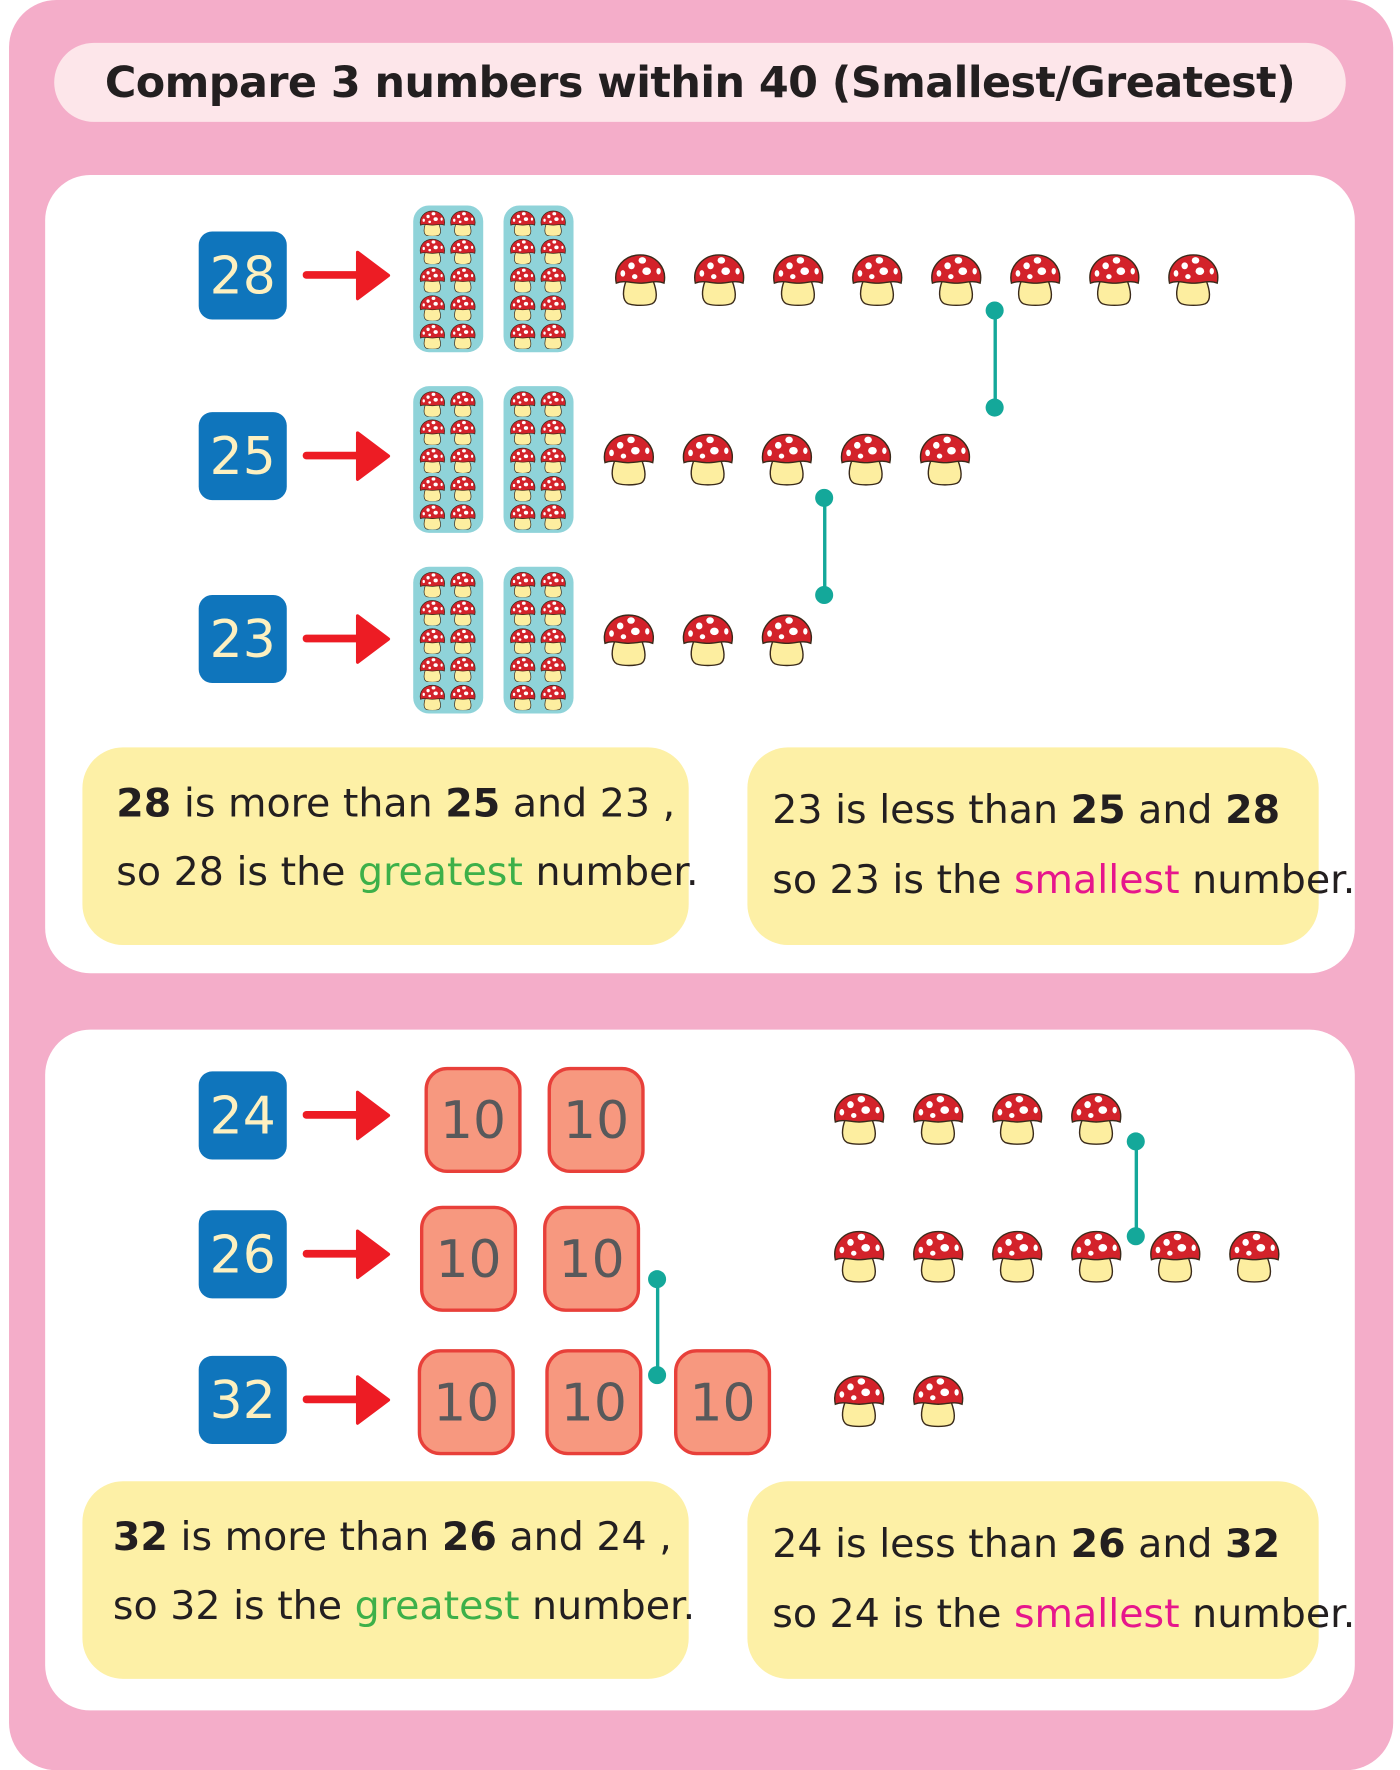  What do you see at coordinates (242, 1254) in the screenshot?
I see `number-box: 26` at bounding box center [242, 1254].